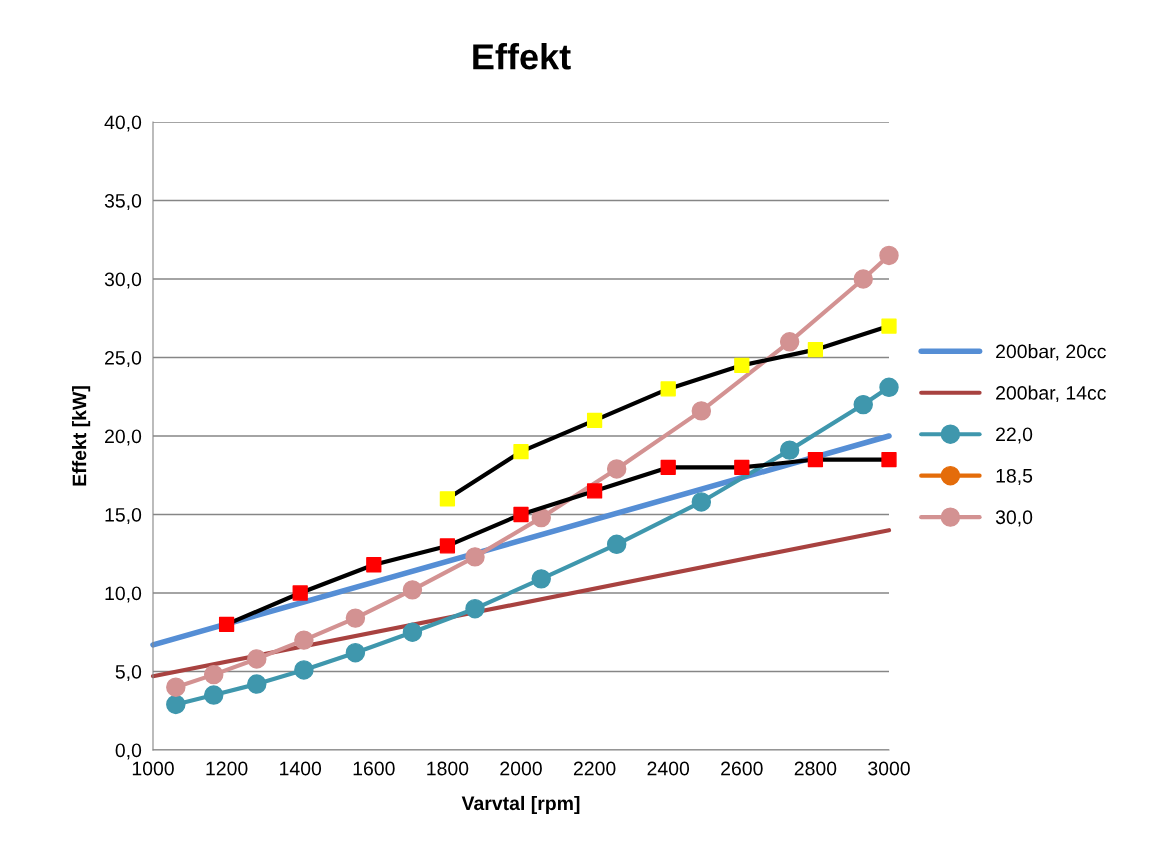 This screenshot has height=868, width=1168. I want to click on legend-label: 200bar, 20cc, so click(1051, 352).